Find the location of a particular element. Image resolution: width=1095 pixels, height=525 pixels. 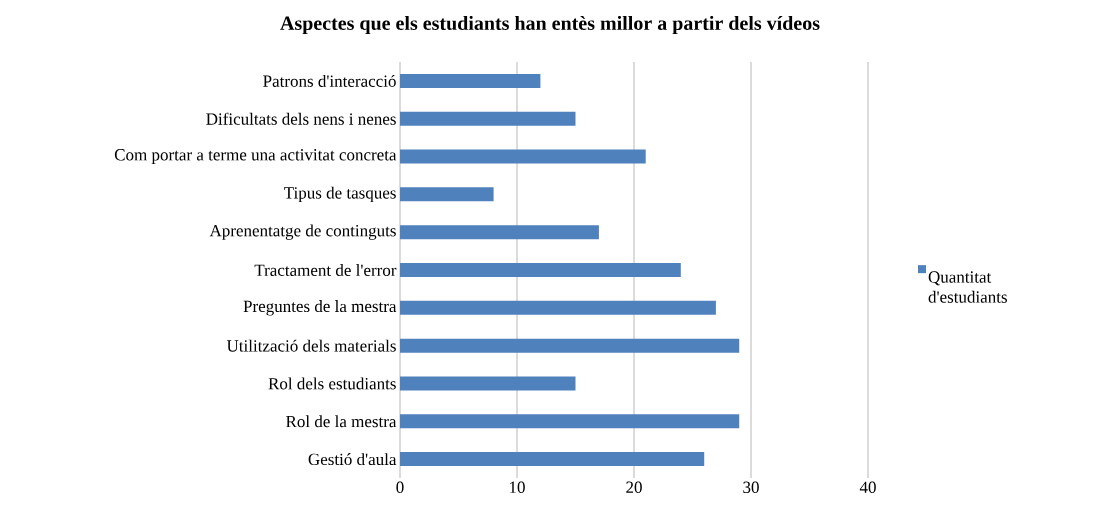

x-tick-label: 10 is located at coordinates (517, 487).